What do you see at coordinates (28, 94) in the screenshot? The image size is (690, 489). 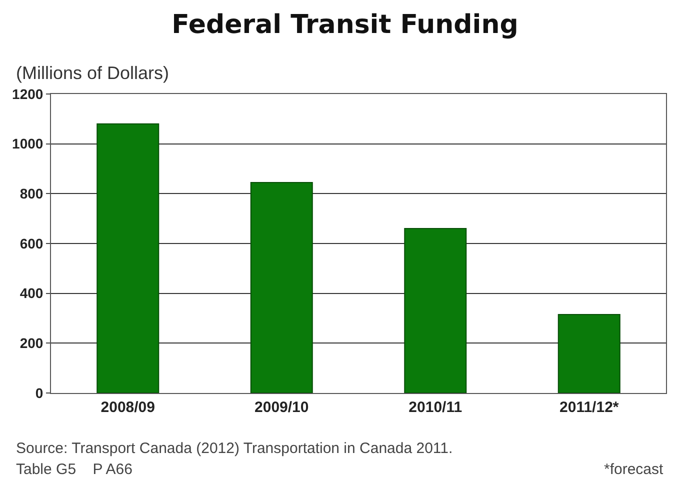 I see `y-tick-label: 1200` at bounding box center [28, 94].